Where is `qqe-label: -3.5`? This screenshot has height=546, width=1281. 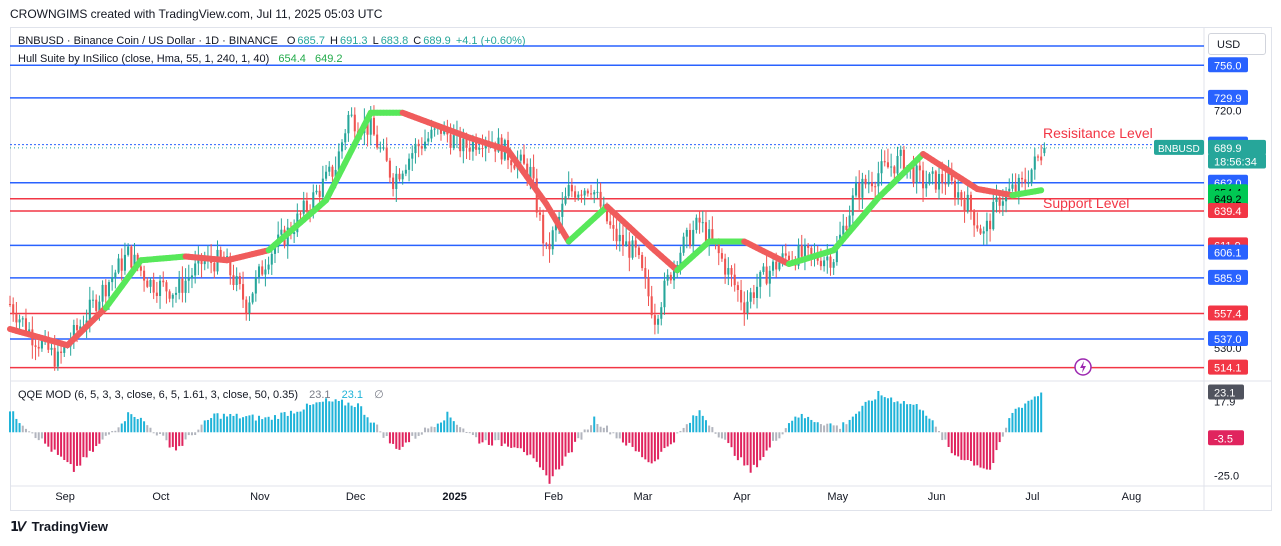
qqe-label: -3.5 is located at coordinates (1223, 439).